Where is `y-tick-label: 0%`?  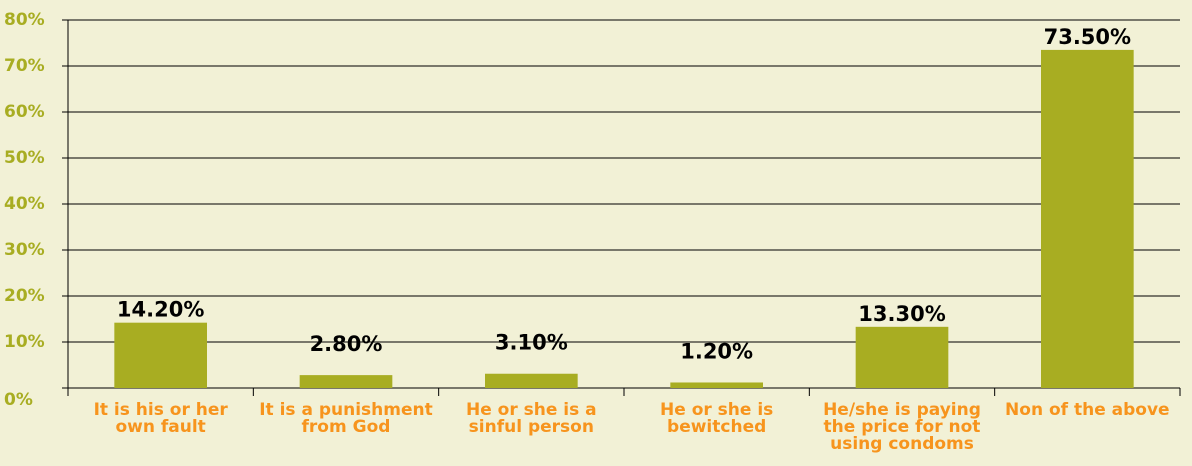 y-tick-label: 0% is located at coordinates (18, 400).